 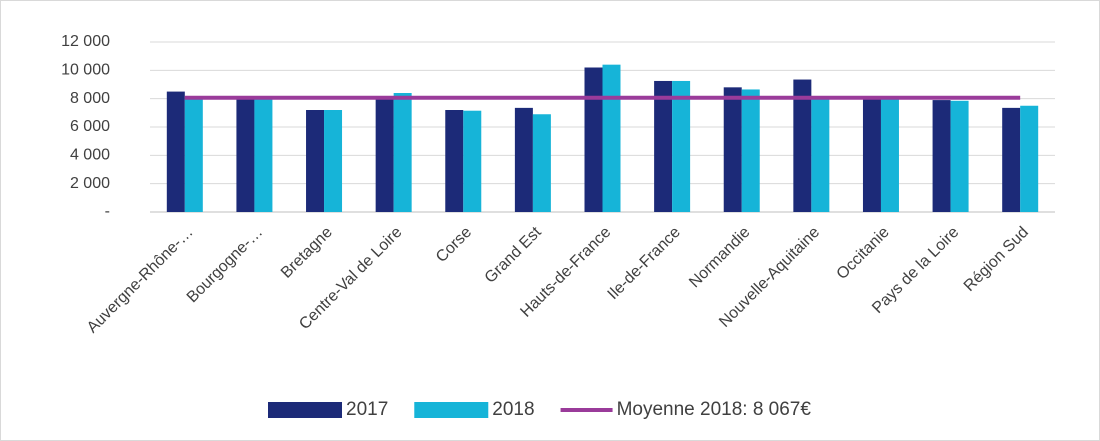 I want to click on y-tick-label: 12 000, so click(x=85, y=41).